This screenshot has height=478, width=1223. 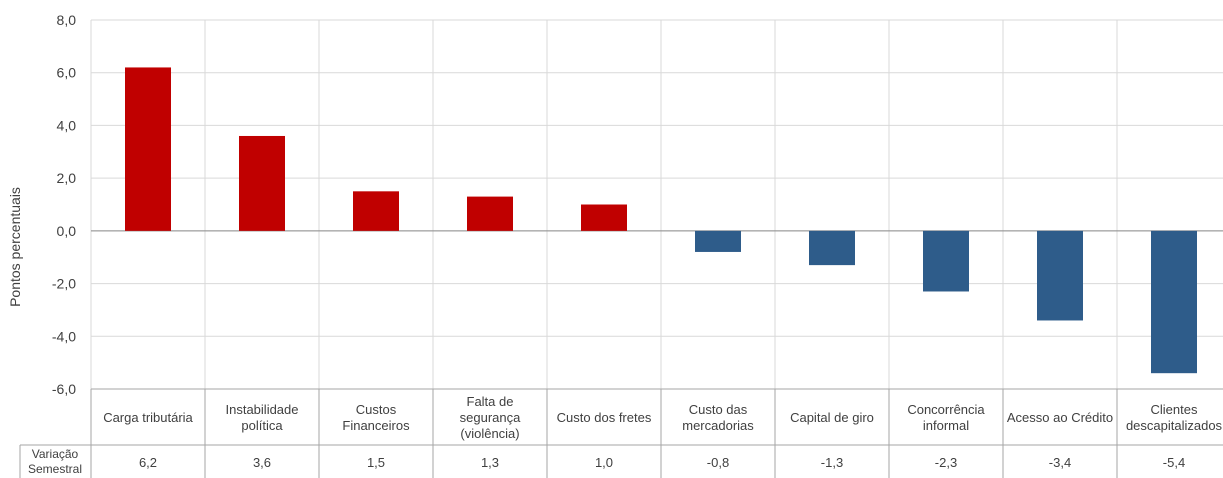 I want to click on x-category-label: Custos Financeiros, so click(x=376, y=417).